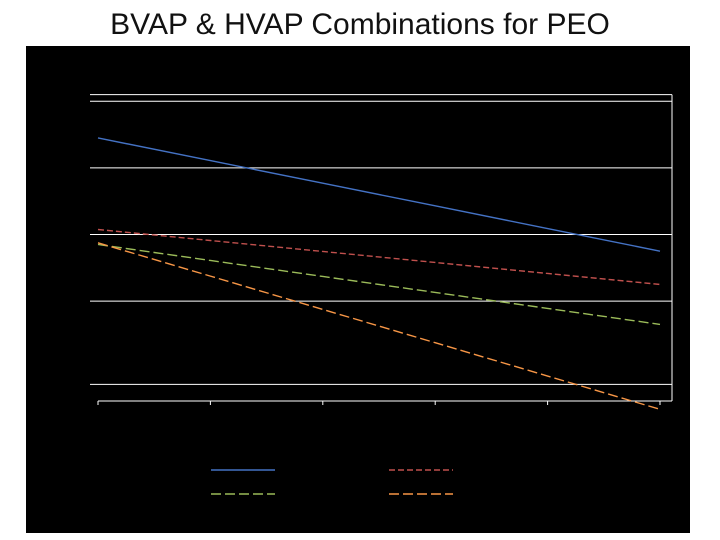 The width and height of the screenshot is (720, 540). Describe the element at coordinates (360, 24) in the screenshot. I see `slide-title: BVAP & HVAP Combinations for PEO` at that location.